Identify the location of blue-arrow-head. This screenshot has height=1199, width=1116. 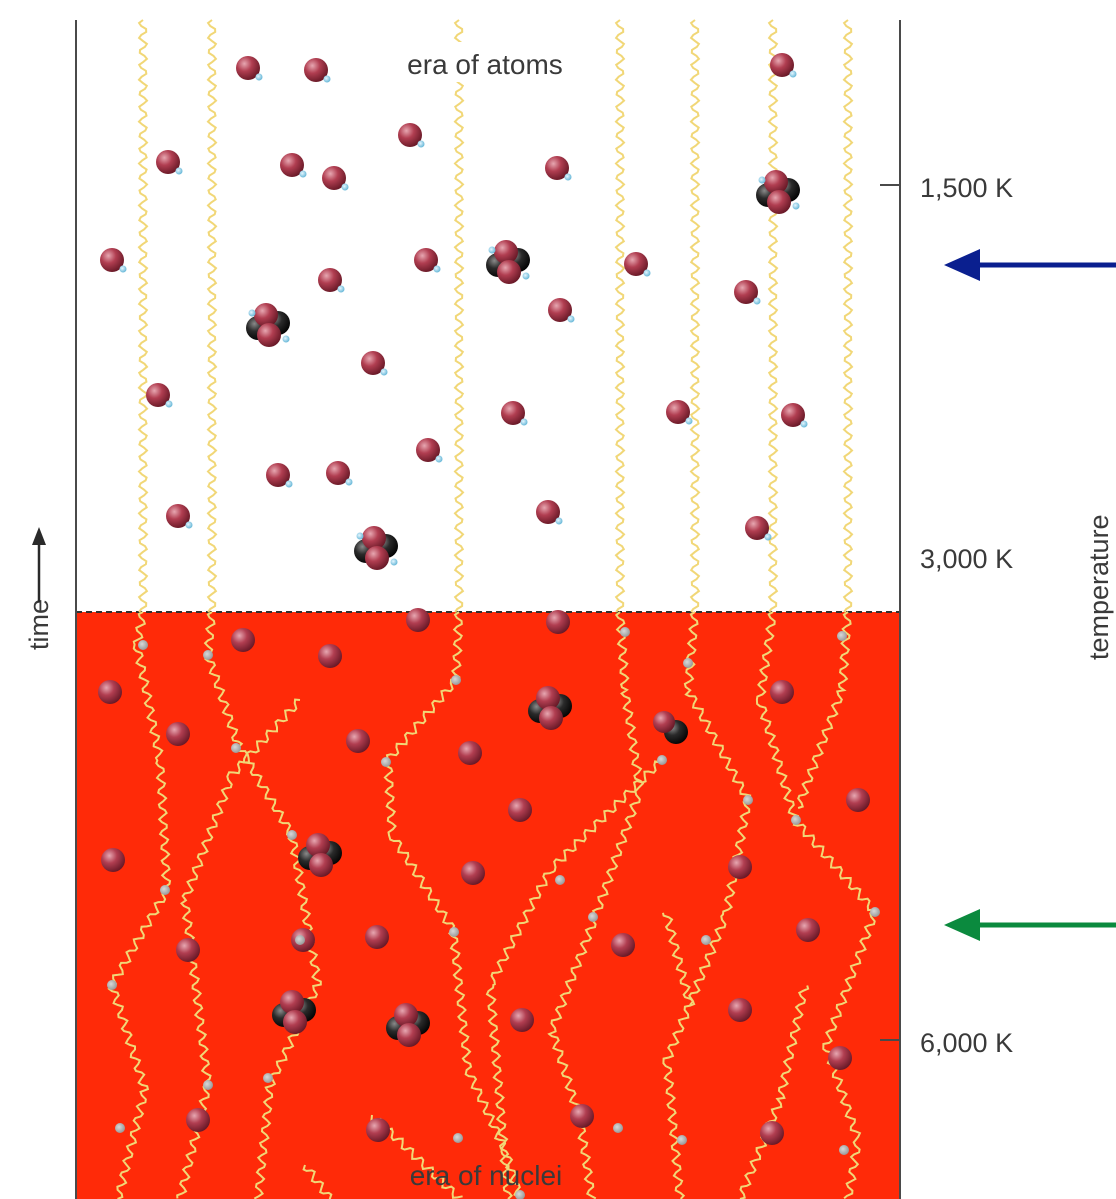
(962, 265).